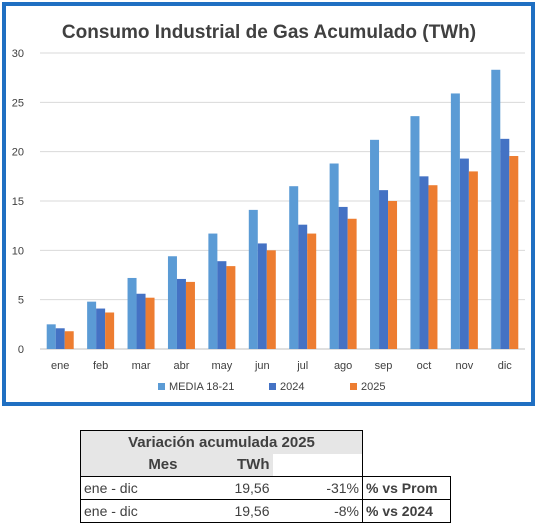 Image resolution: width=538 pixels, height=528 pixels. What do you see at coordinates (18, 153) in the screenshot?
I see `y-tick-label: 20` at bounding box center [18, 153].